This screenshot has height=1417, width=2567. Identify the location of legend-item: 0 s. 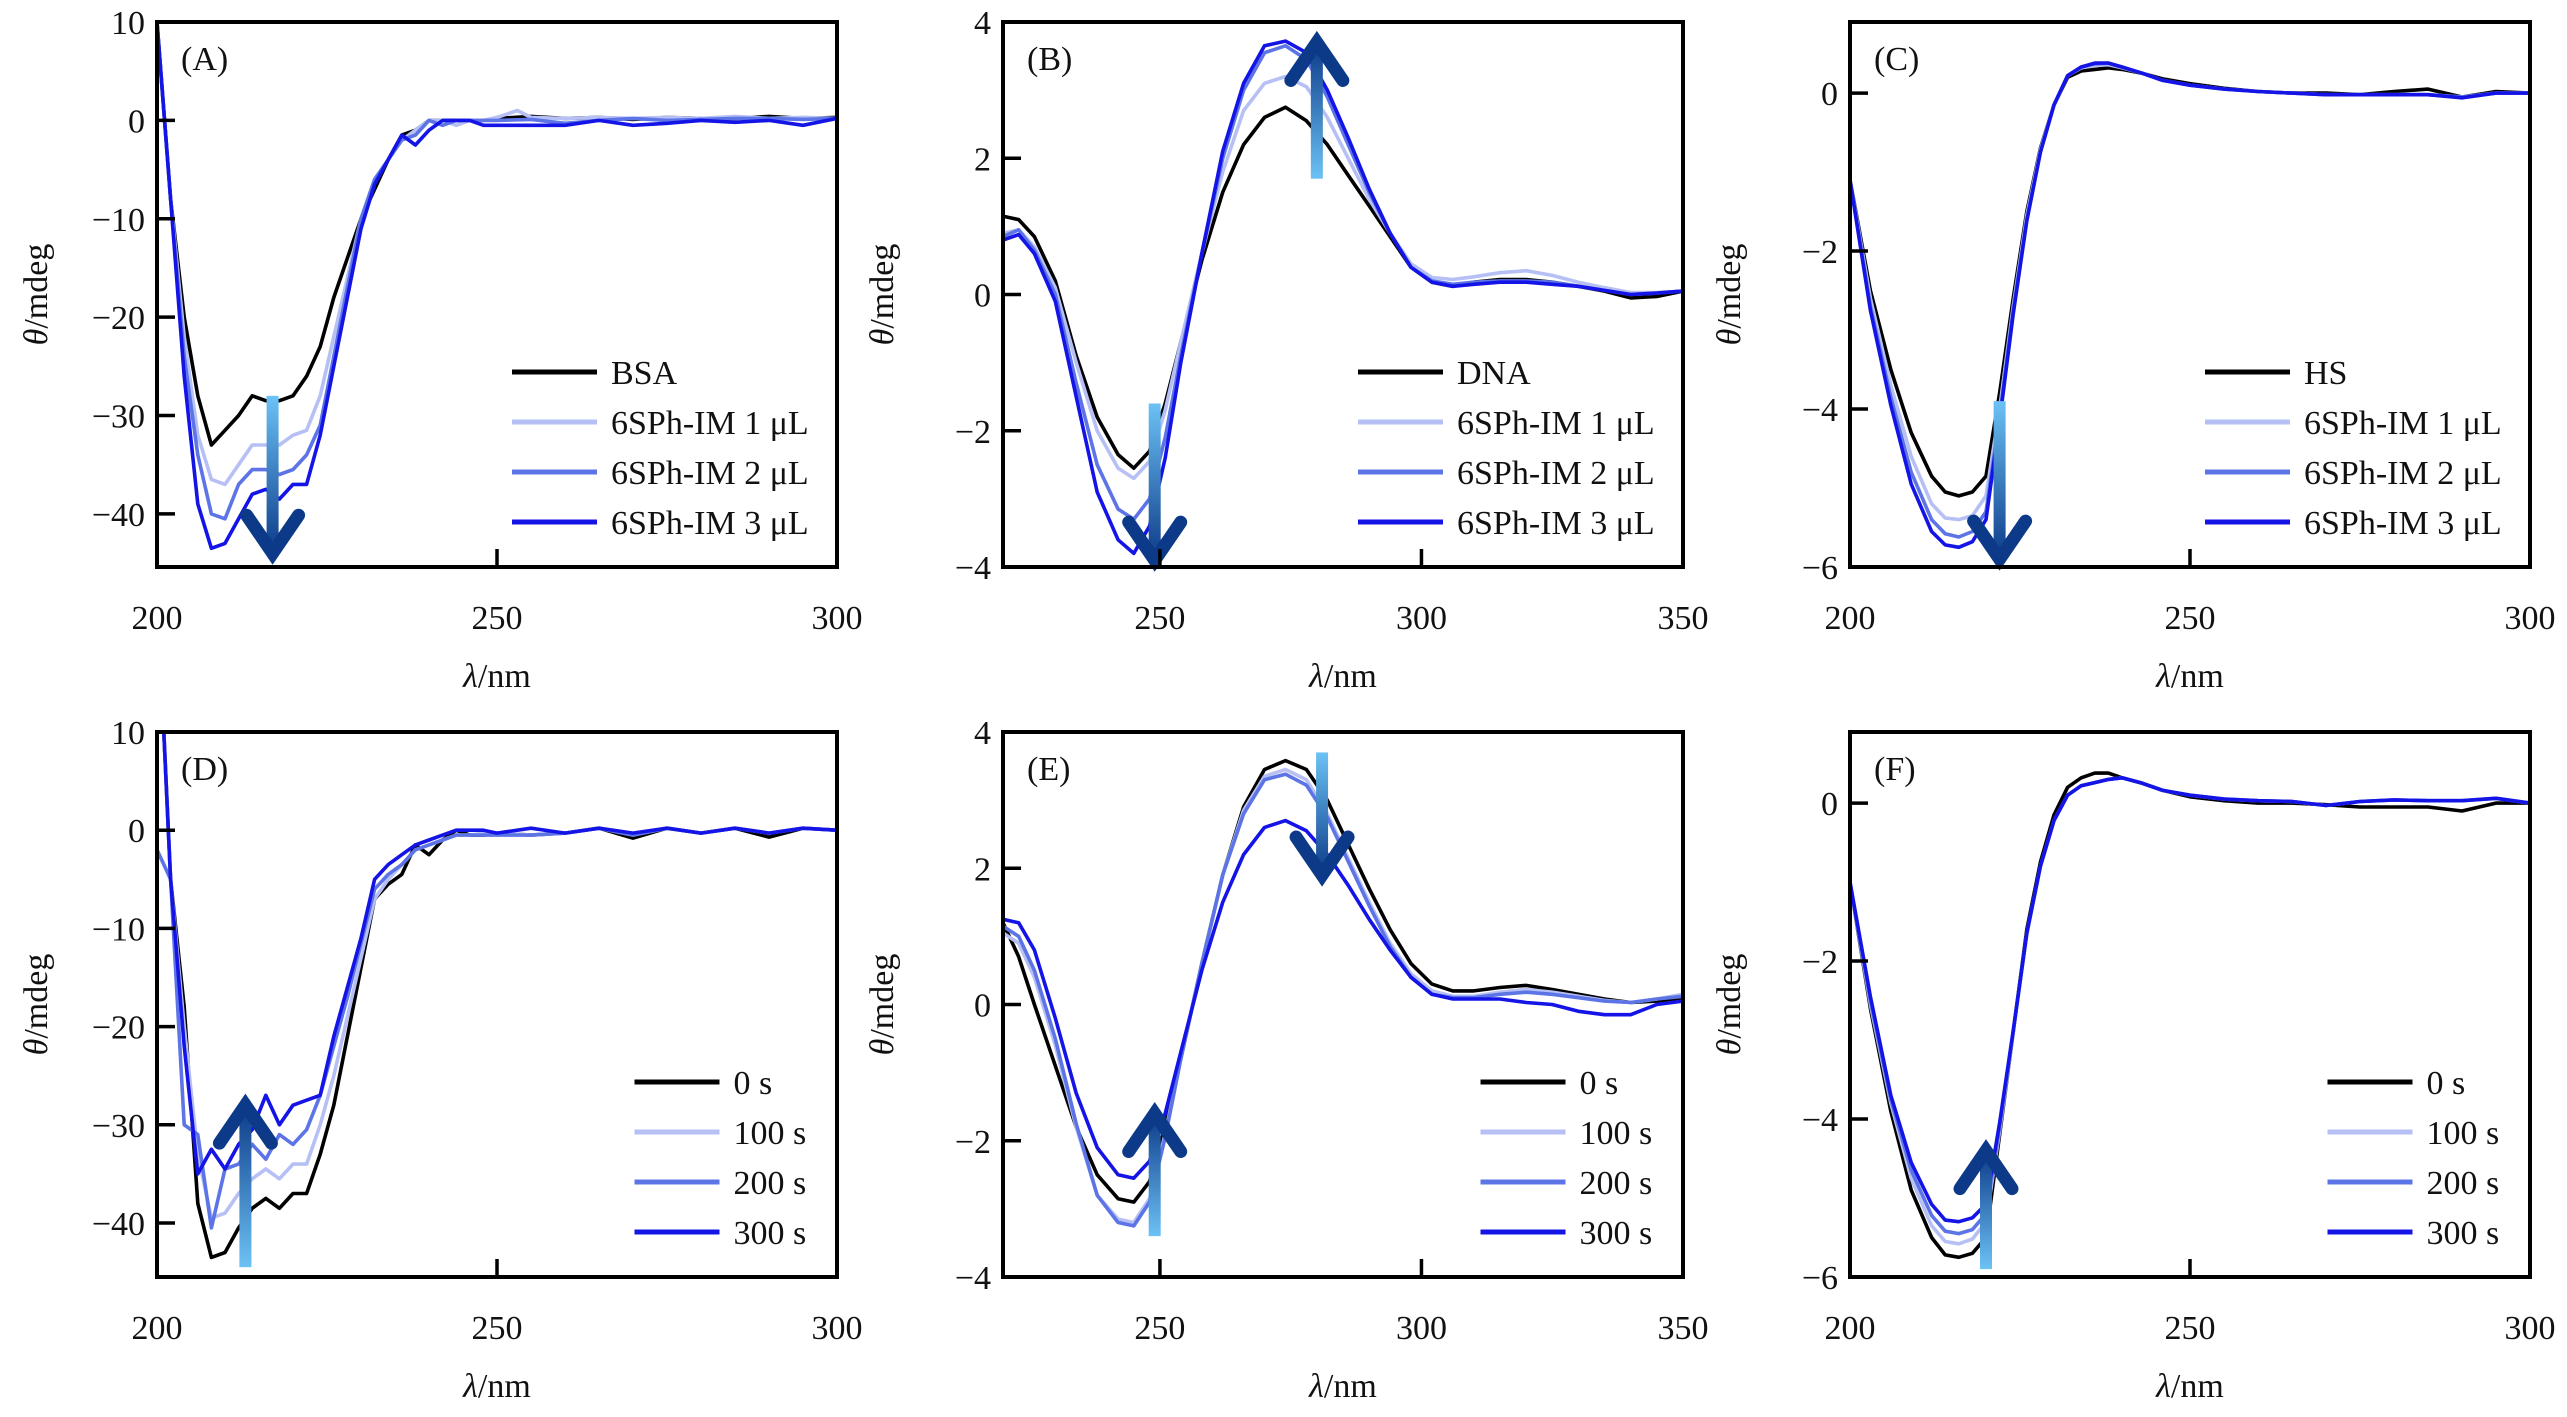
(1549, 1083).